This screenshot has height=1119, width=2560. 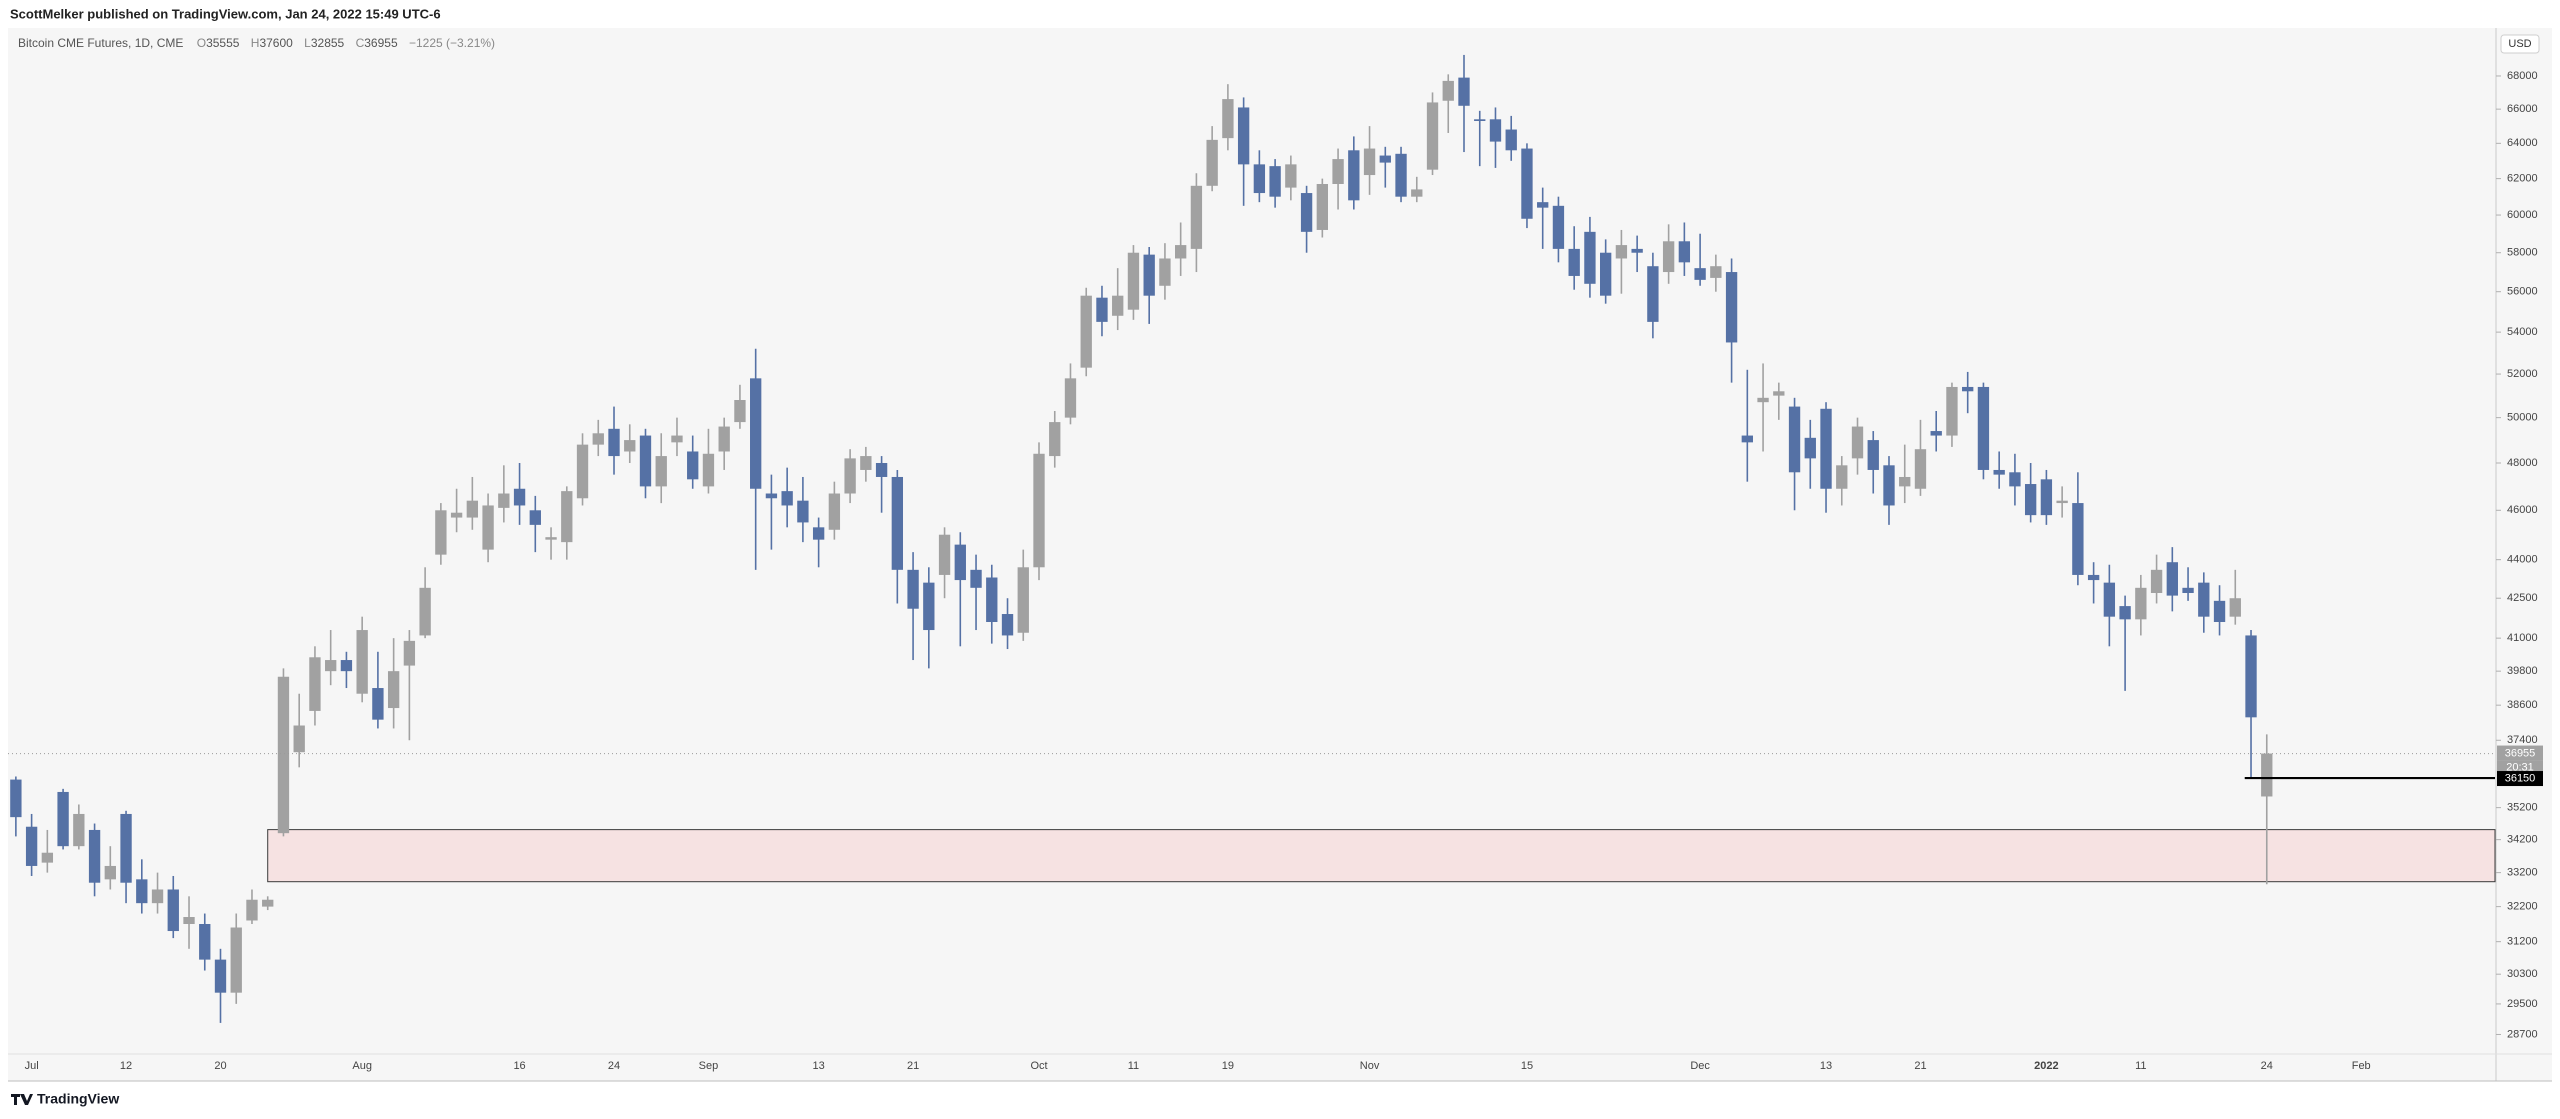 I want to click on y-tick-label: 30300, so click(x=2522, y=974).